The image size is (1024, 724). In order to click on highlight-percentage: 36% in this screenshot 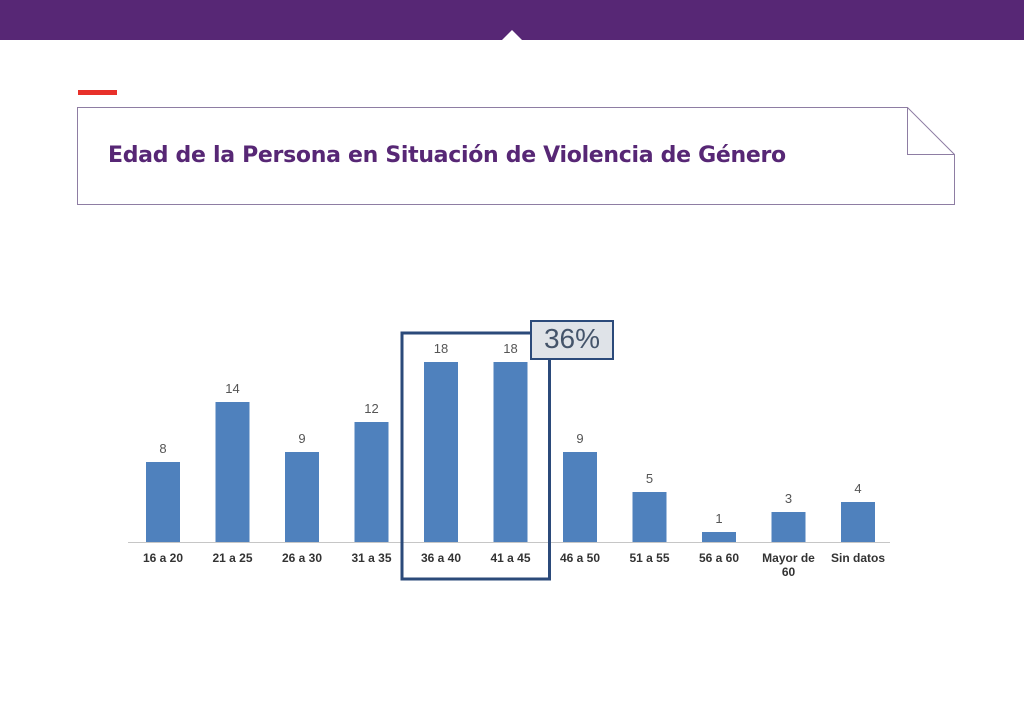, I will do `click(572, 338)`.